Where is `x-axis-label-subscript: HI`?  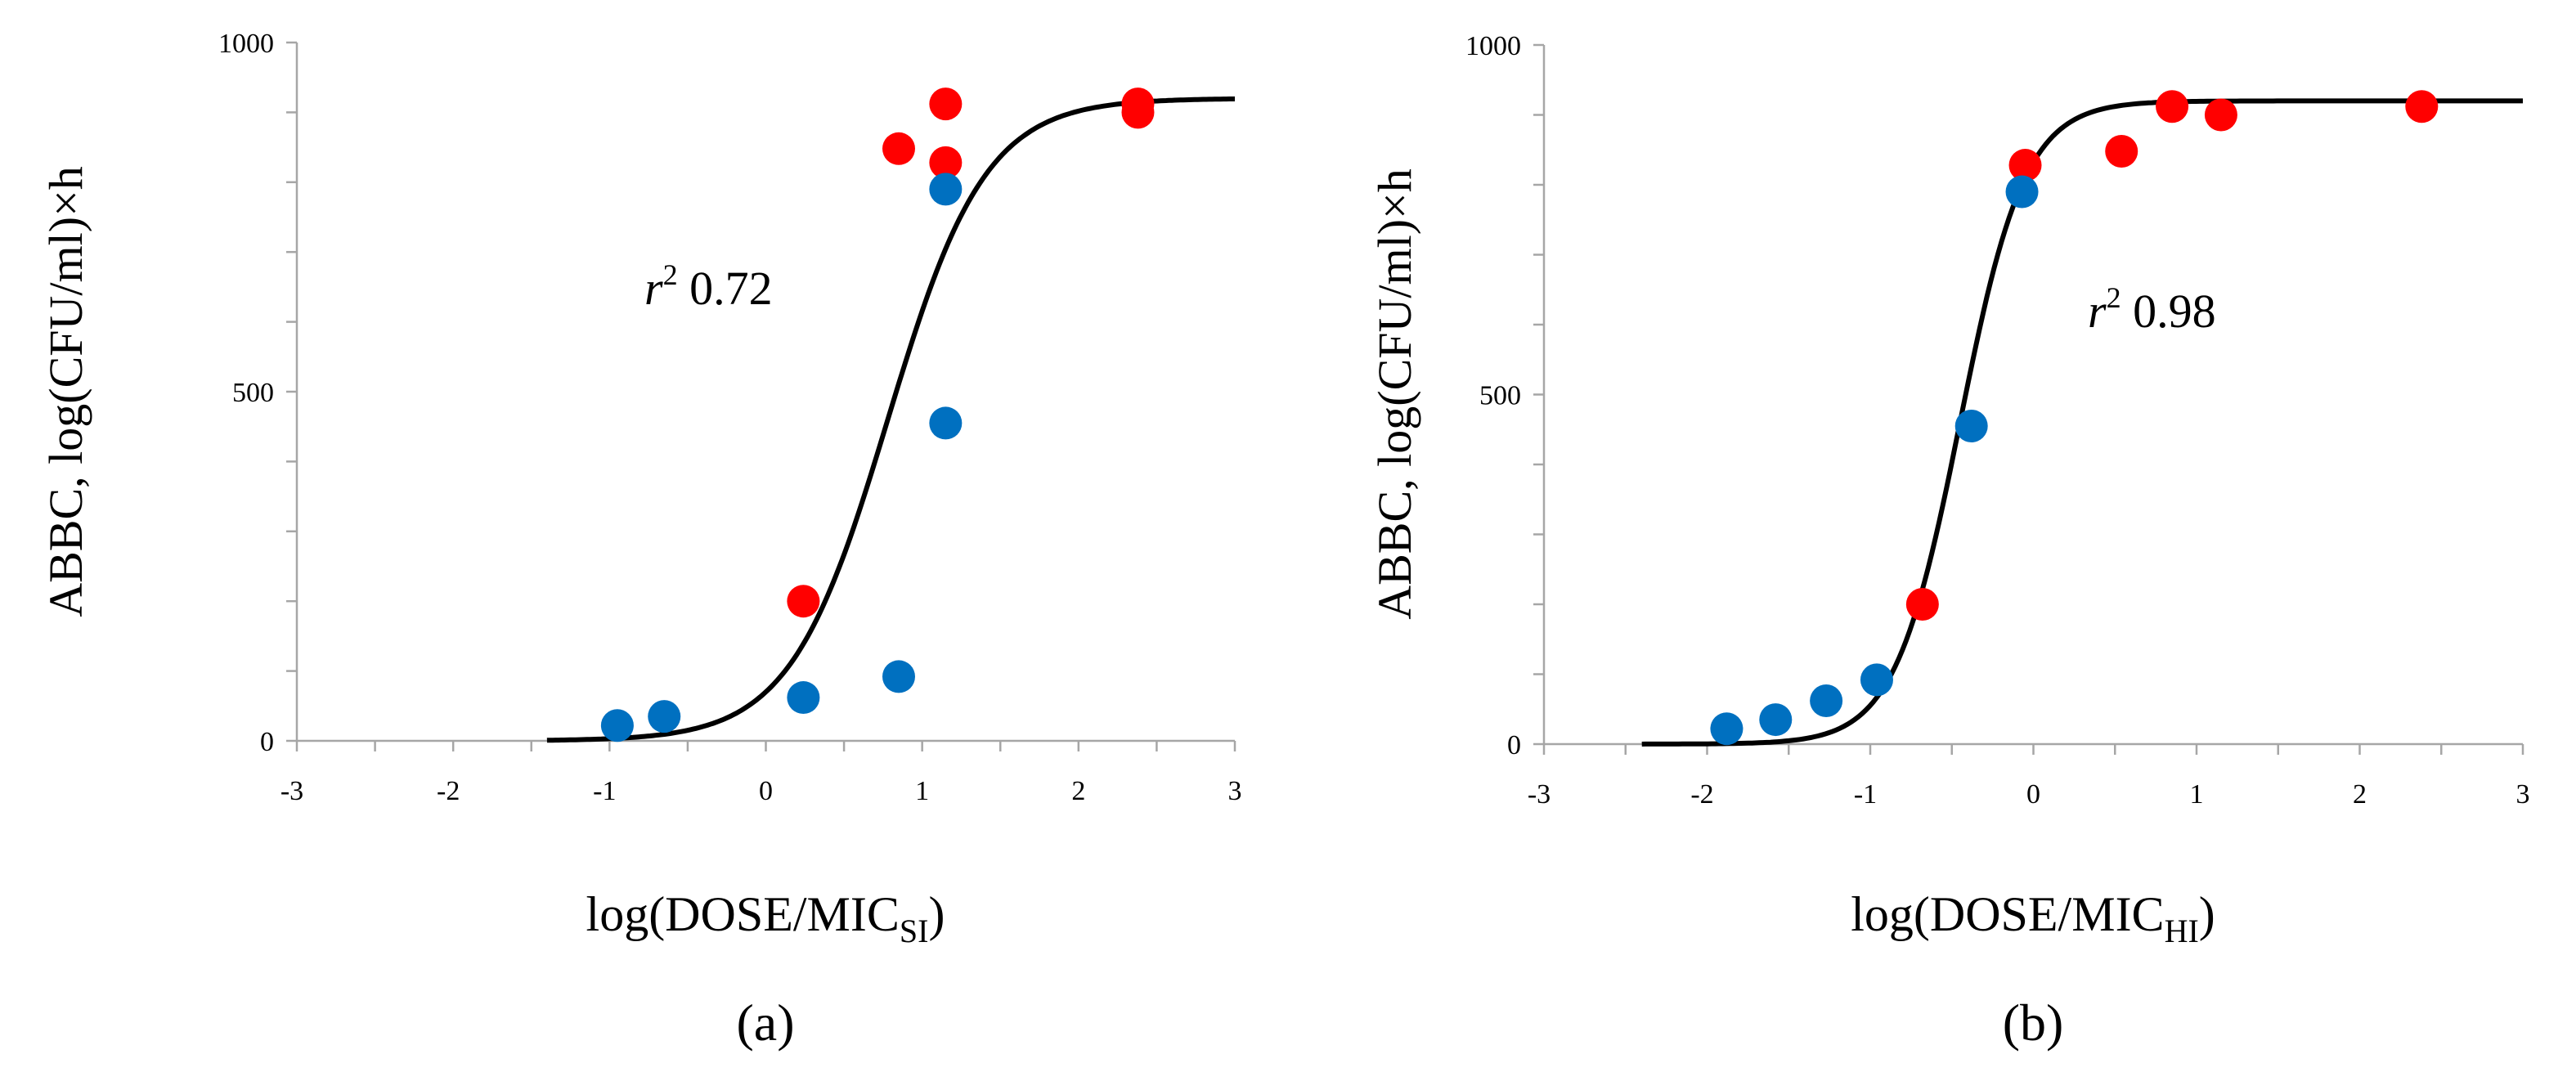 x-axis-label-subscript: HI is located at coordinates (2182, 931).